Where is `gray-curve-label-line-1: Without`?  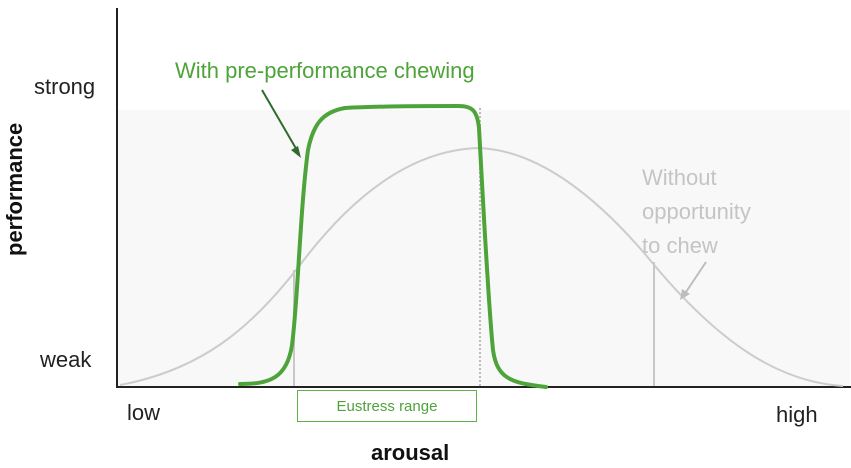
gray-curve-label-line-1: Without is located at coordinates (679, 177).